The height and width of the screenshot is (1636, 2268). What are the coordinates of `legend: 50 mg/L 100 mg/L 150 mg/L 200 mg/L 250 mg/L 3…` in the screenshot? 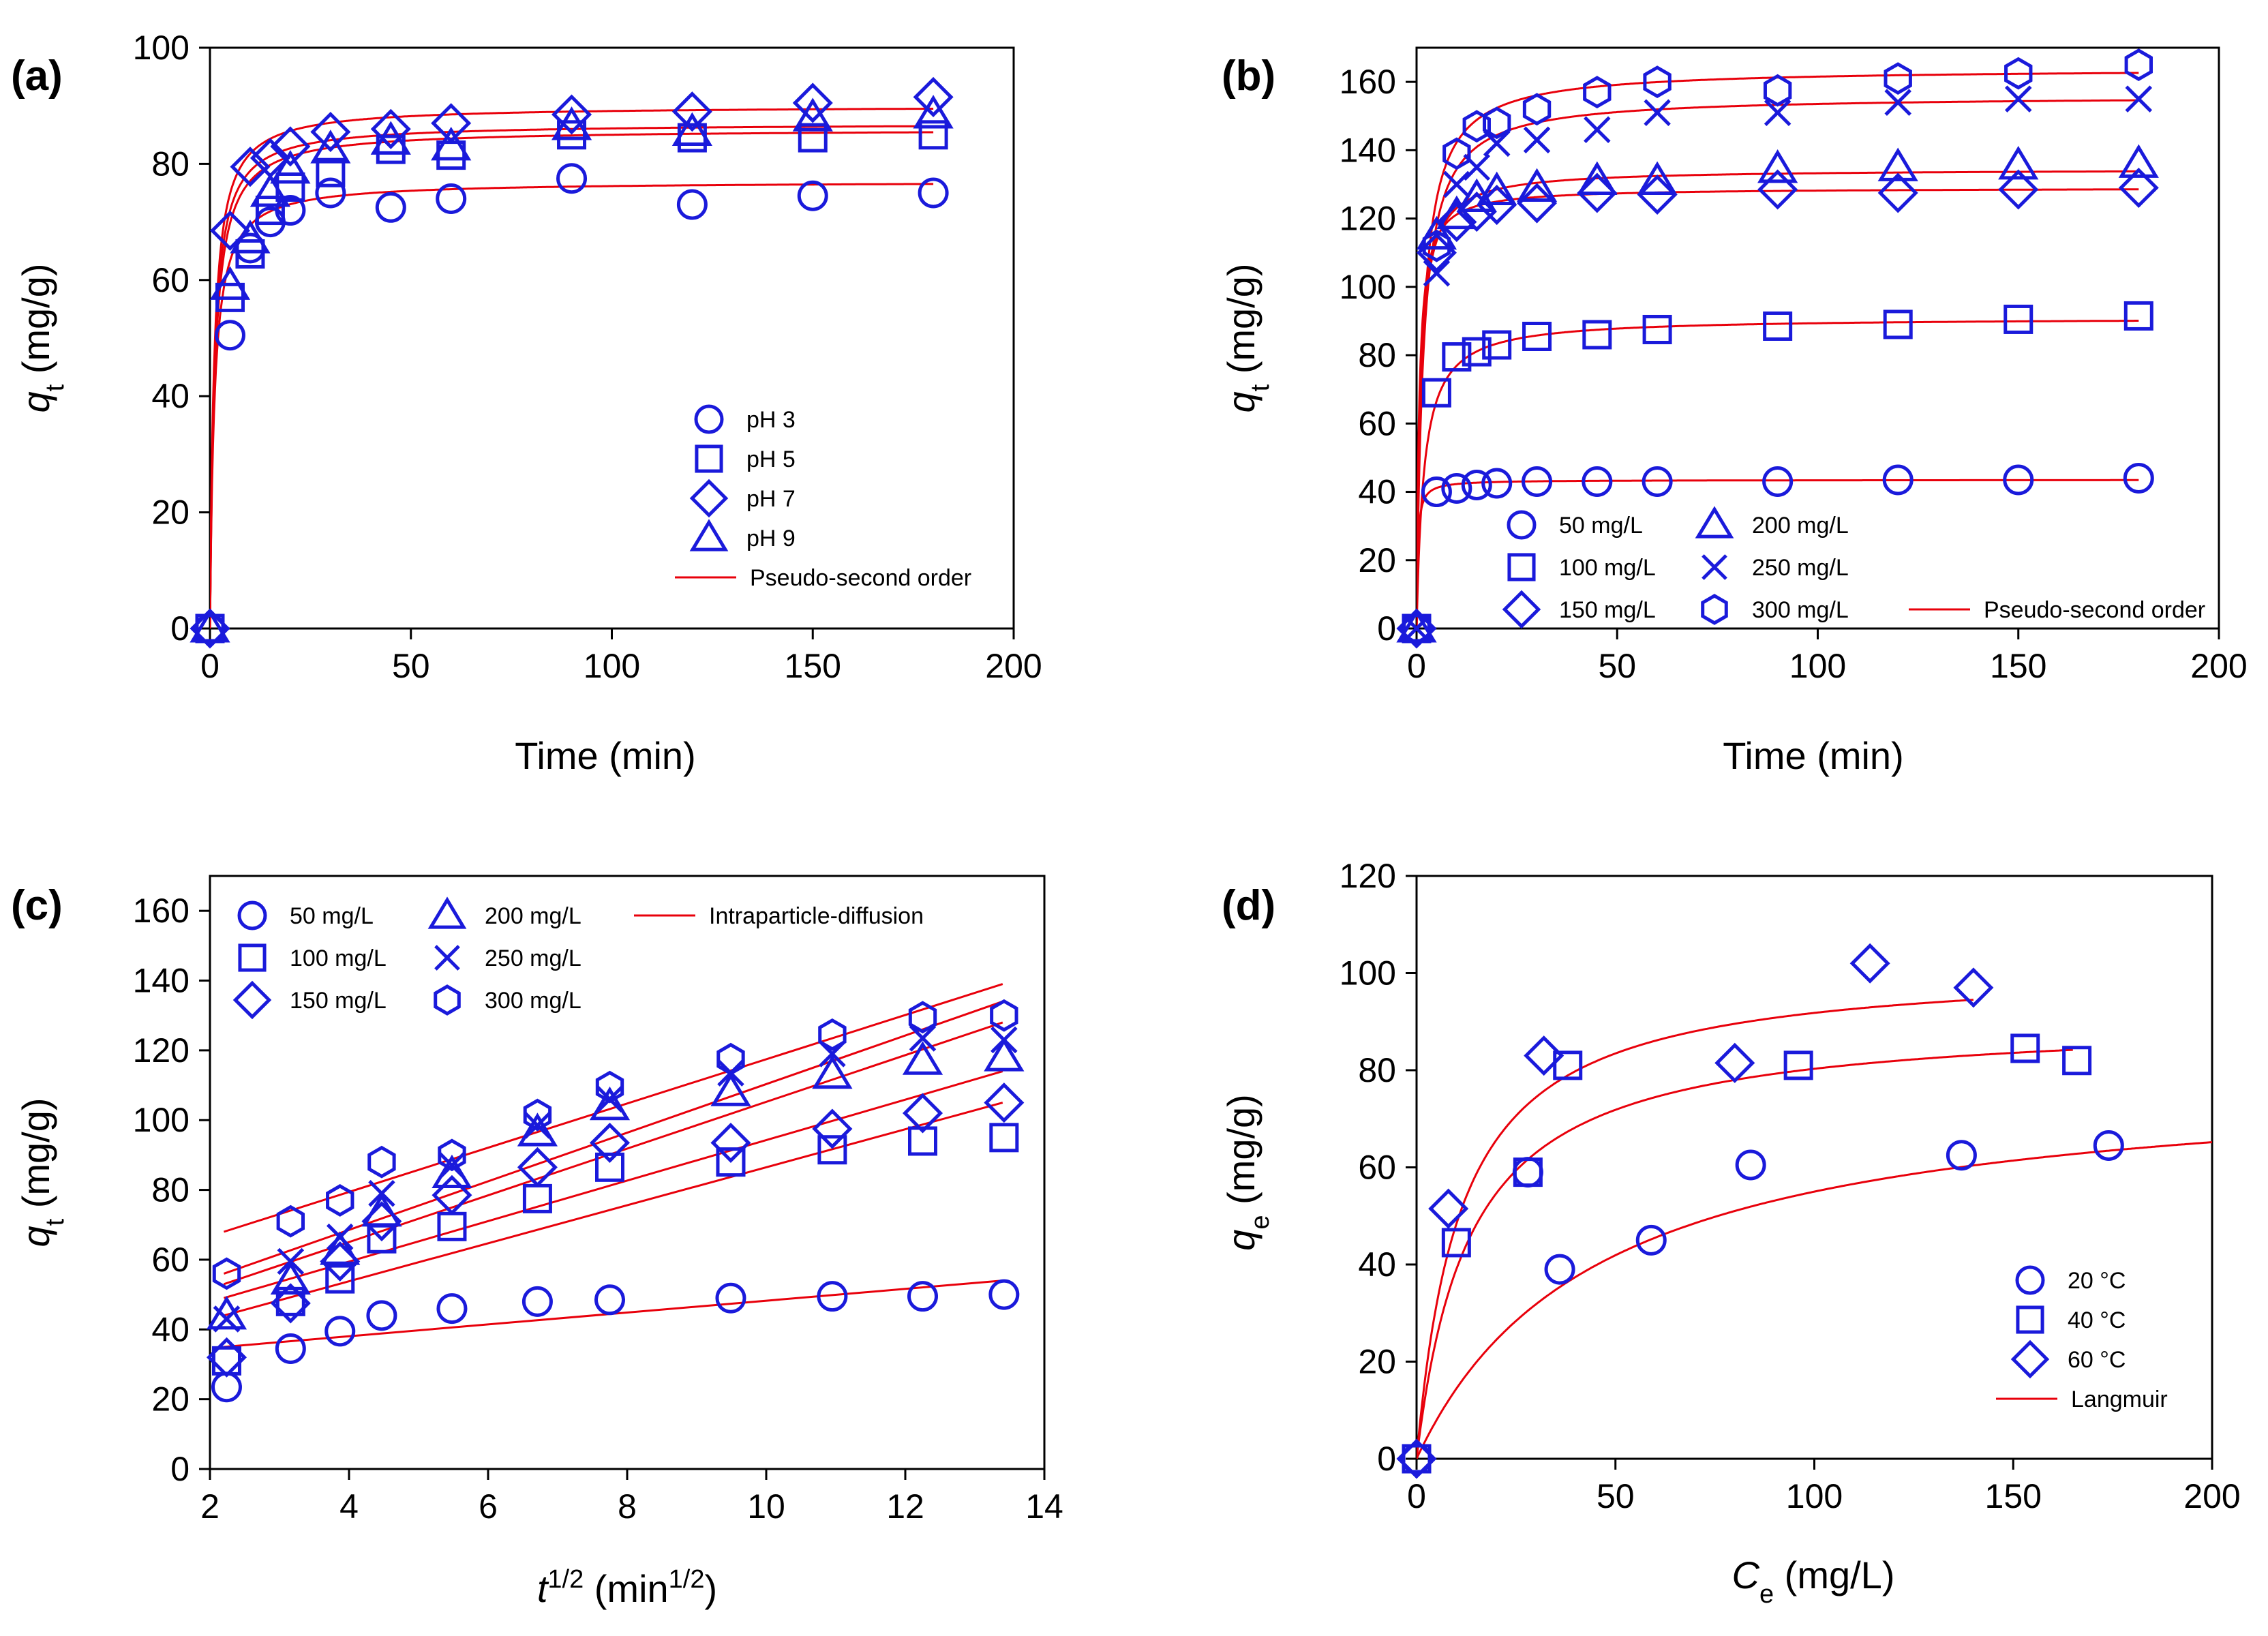 It's located at (578, 958).